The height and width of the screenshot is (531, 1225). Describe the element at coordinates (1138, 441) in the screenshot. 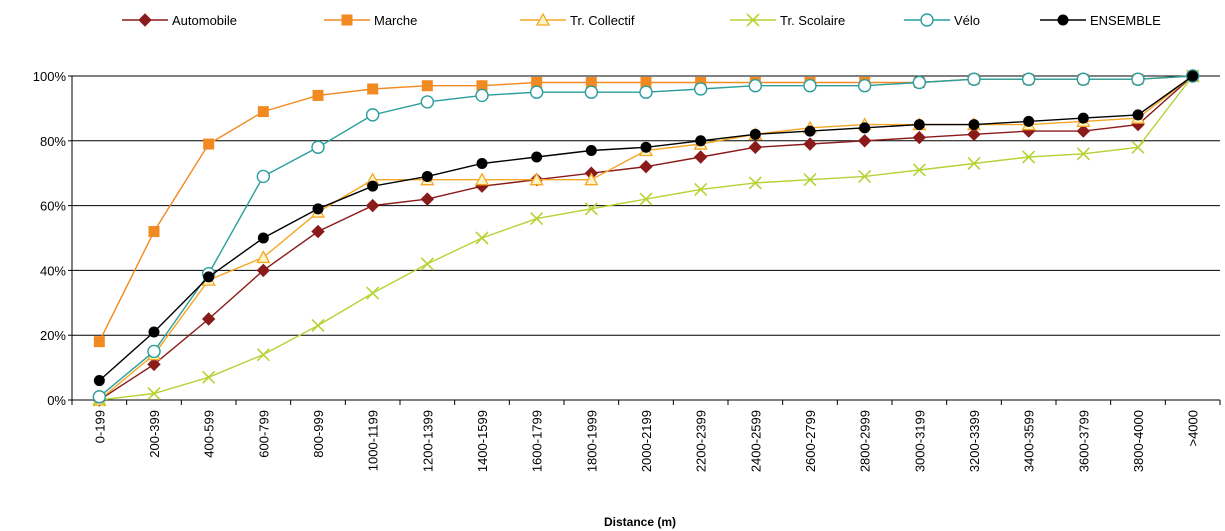

I see `x-tick-label: 3800-4000` at that location.